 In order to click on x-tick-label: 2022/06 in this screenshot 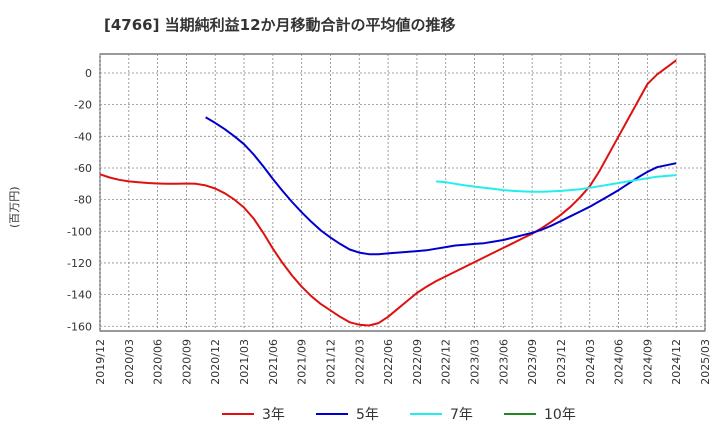, I will do `click(388, 362)`.